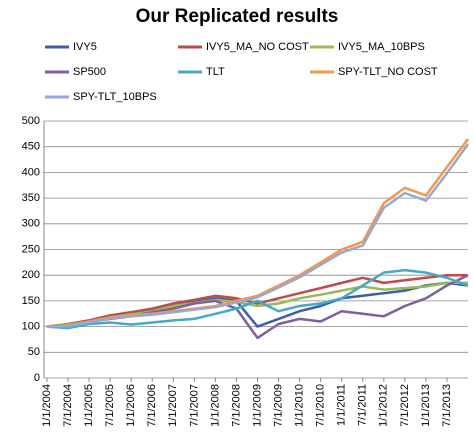 This screenshot has height=445, width=474. What do you see at coordinates (237, 16) in the screenshot?
I see `chart-title: Our Replicated results` at bounding box center [237, 16].